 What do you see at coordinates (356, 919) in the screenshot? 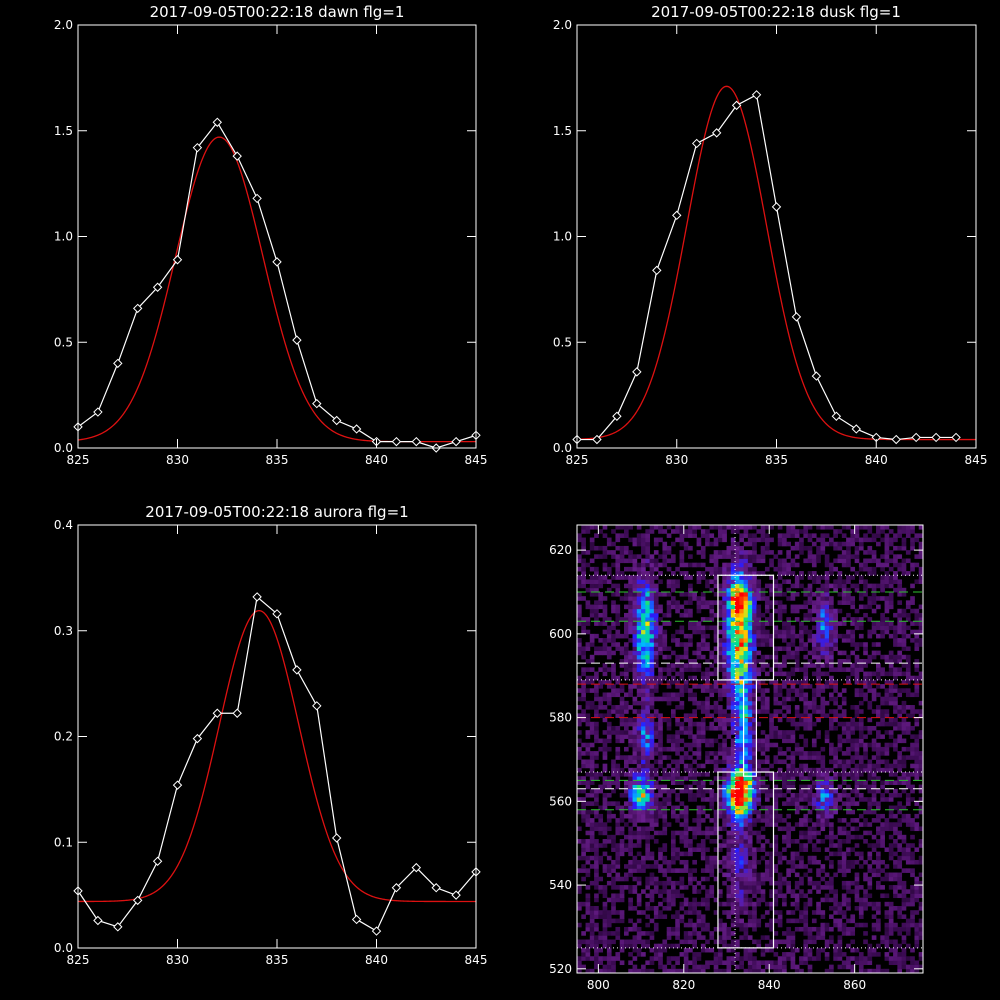
I see `aurora-data-point` at bounding box center [356, 919].